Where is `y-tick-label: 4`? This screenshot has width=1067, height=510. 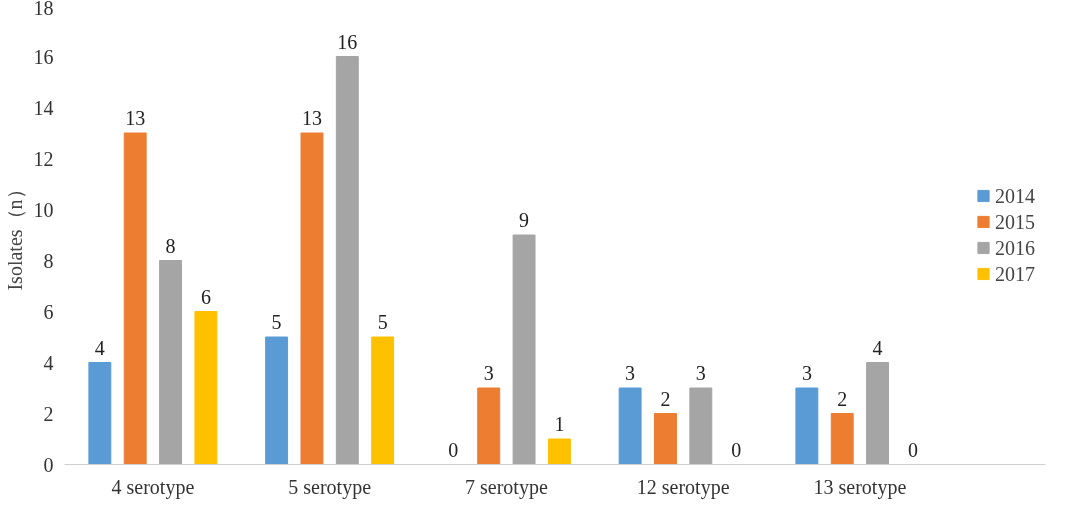 y-tick-label: 4 is located at coordinates (48, 362).